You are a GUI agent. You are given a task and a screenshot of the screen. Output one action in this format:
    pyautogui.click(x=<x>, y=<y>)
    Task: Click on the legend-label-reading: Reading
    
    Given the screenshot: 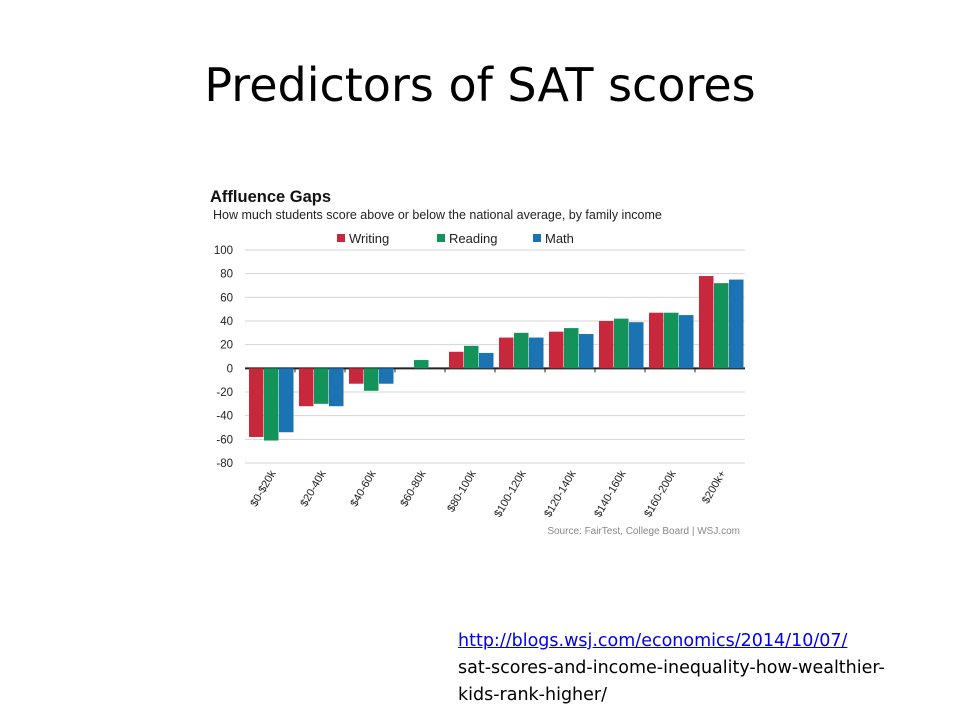 What is the action you would take?
    pyautogui.click(x=473, y=238)
    